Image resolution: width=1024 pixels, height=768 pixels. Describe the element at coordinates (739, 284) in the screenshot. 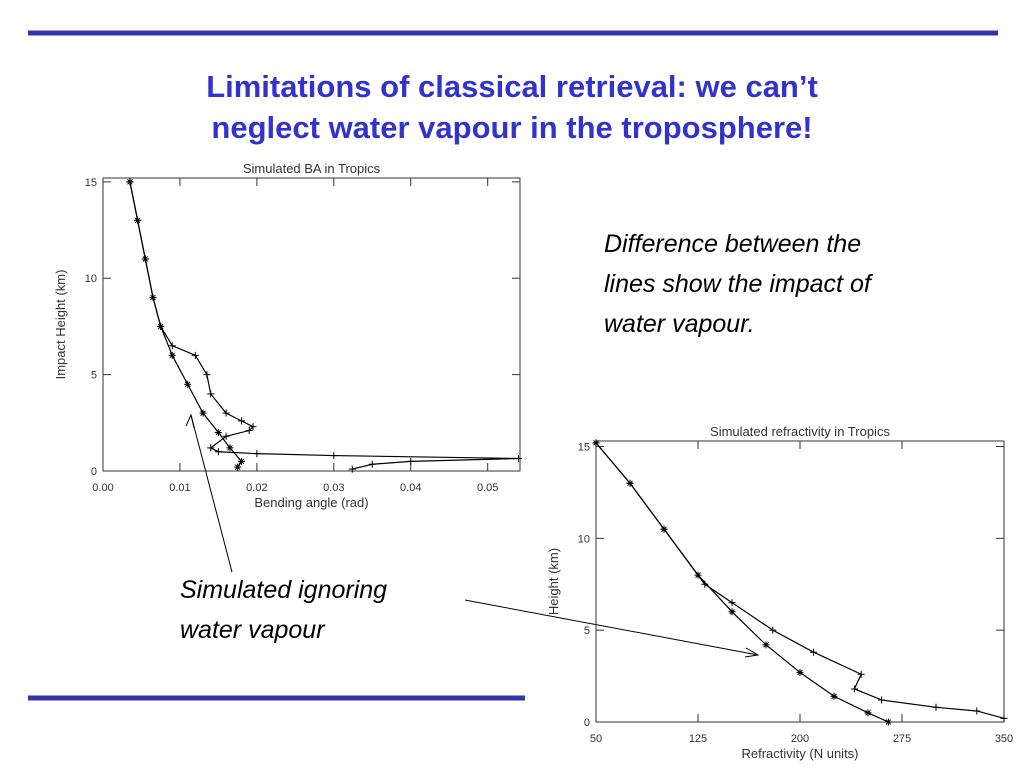

I see `note: lines show the impact of` at that location.